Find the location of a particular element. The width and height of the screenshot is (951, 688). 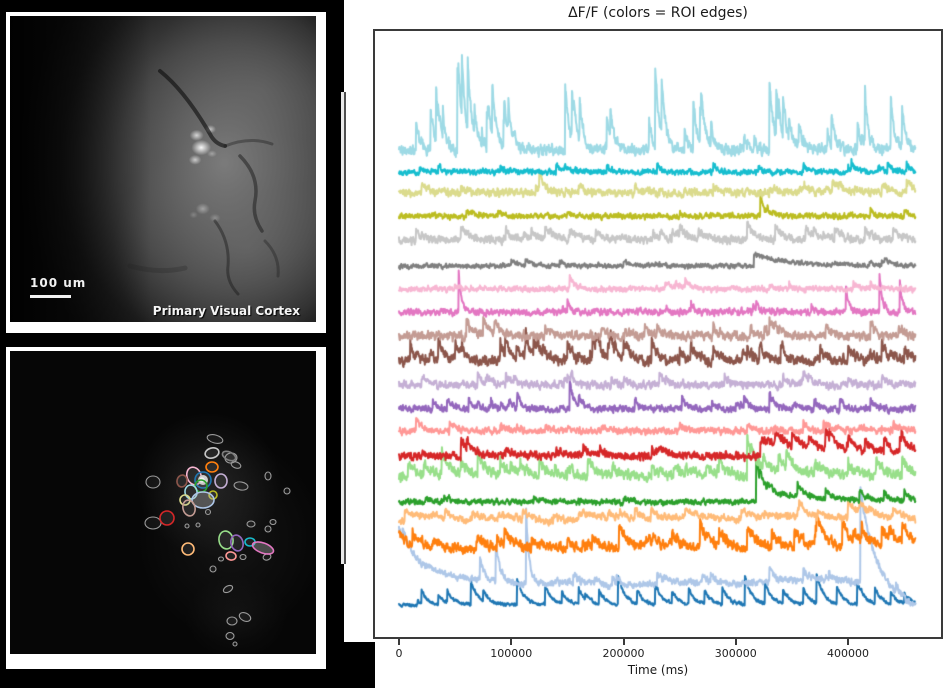

figure-background-strip is located at coordinates (663, 665).